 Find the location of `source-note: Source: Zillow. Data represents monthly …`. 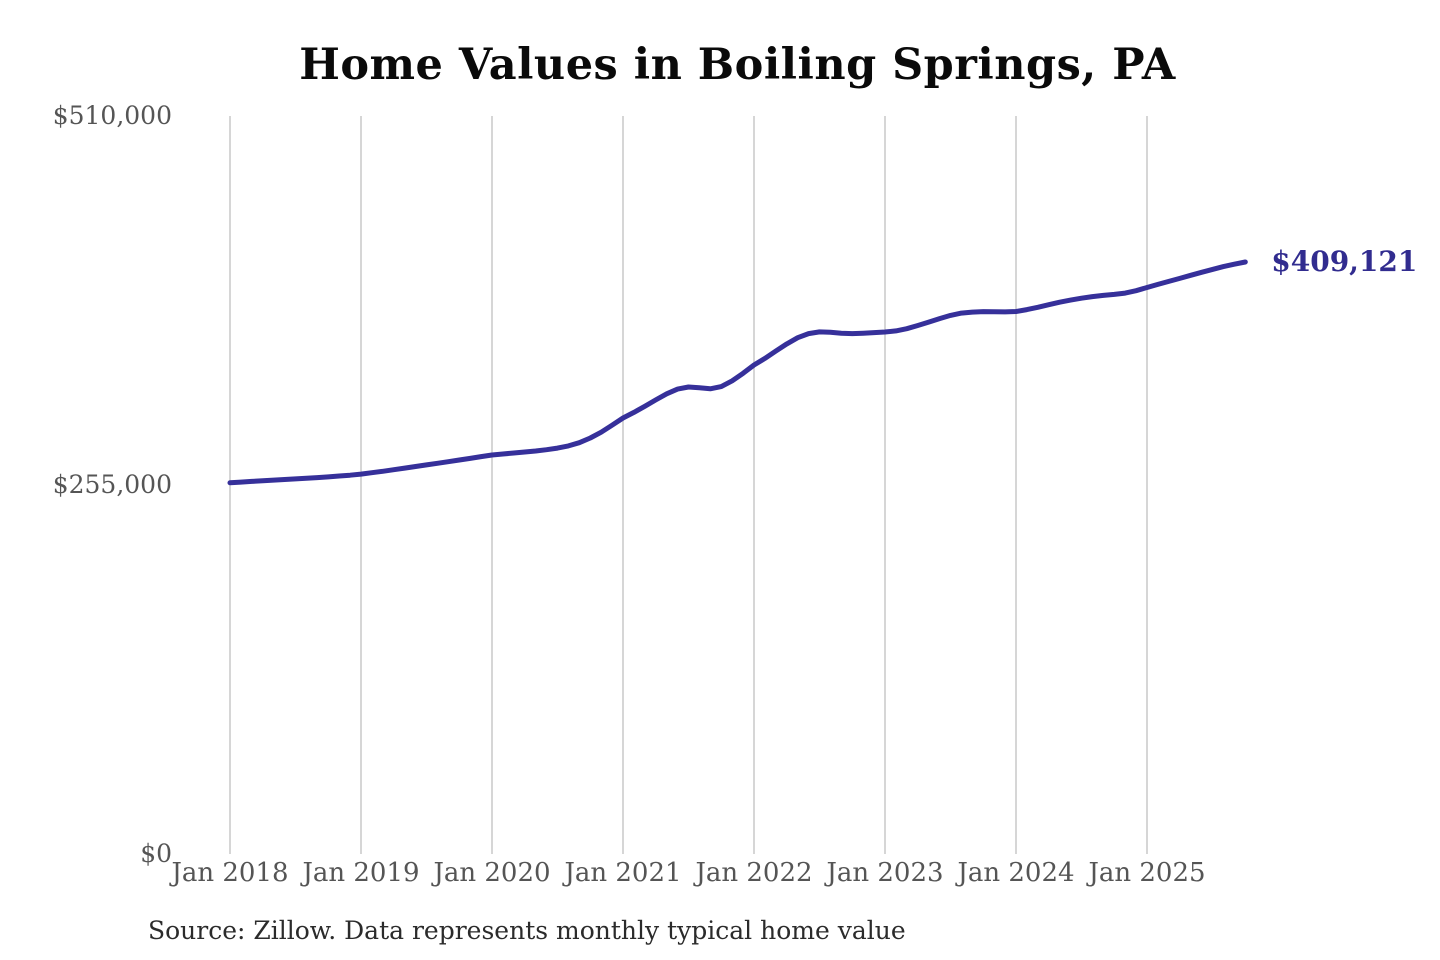

source-note: Source: Zillow. Data represents monthly … is located at coordinates (527, 930).